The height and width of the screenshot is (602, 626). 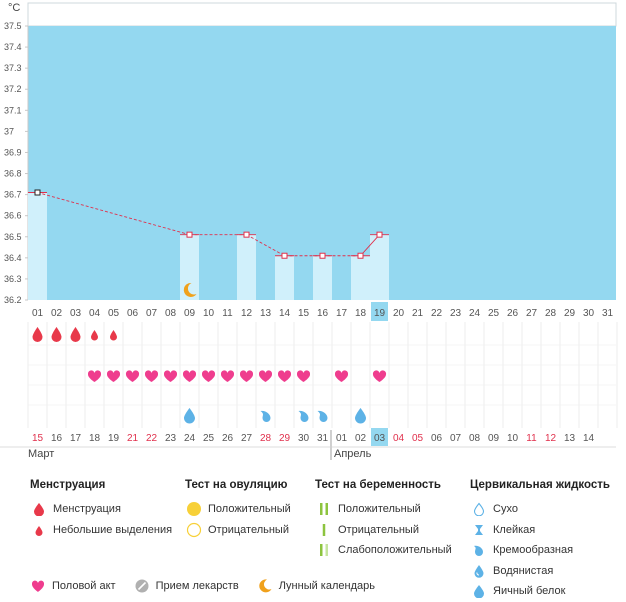 What do you see at coordinates (551, 313) in the screenshot?
I see `day-label: 28` at bounding box center [551, 313].